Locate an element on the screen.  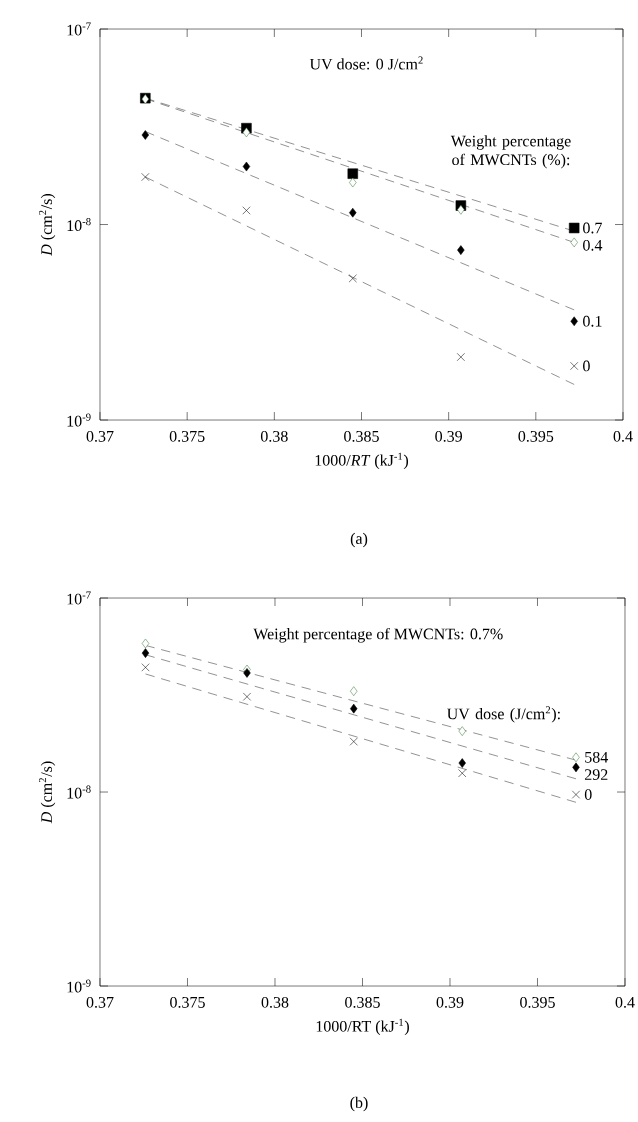
series-label: 0.4 is located at coordinates (593, 245).